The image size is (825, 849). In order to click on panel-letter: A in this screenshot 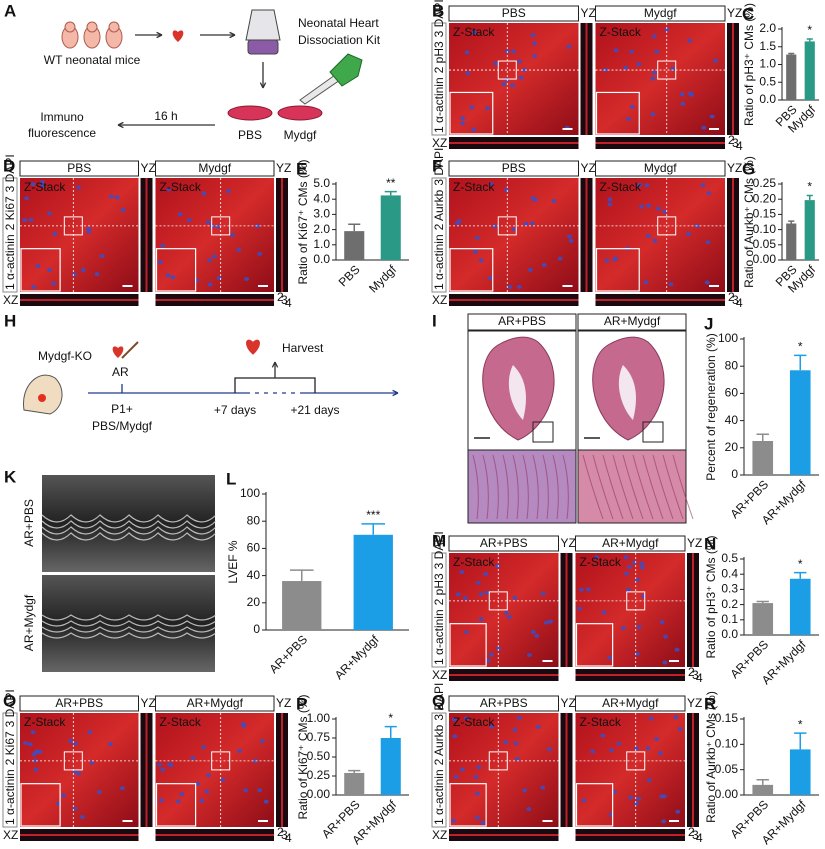, I will do `click(10, 10)`.